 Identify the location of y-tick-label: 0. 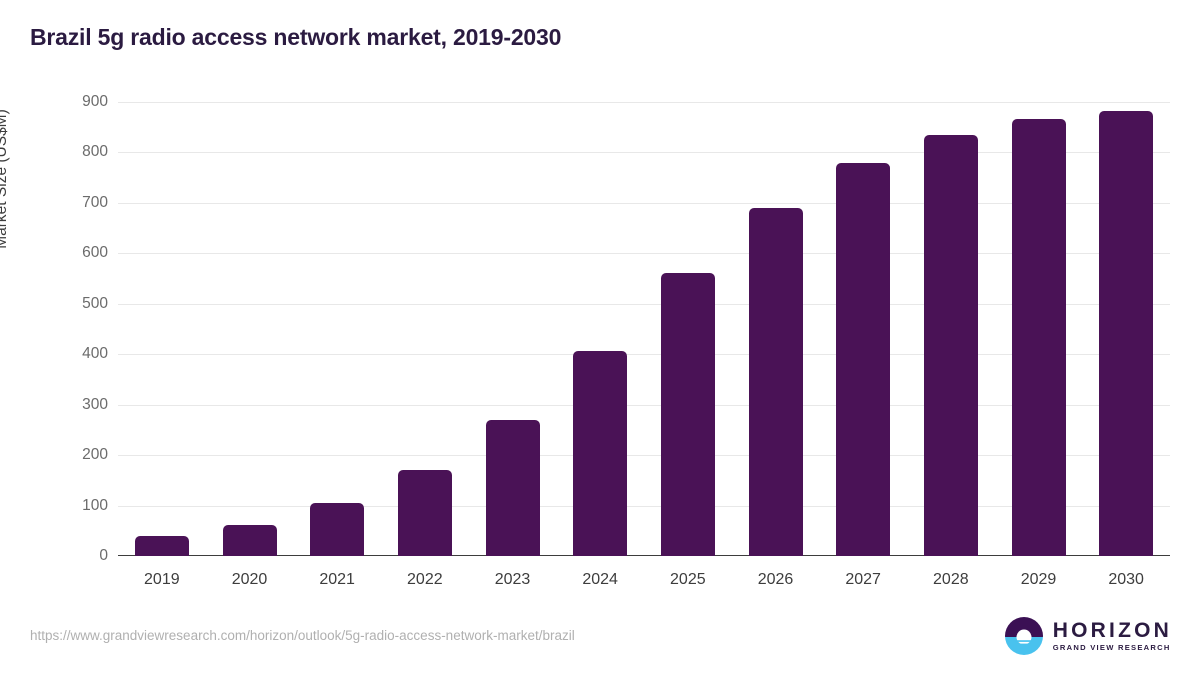
(103, 555).